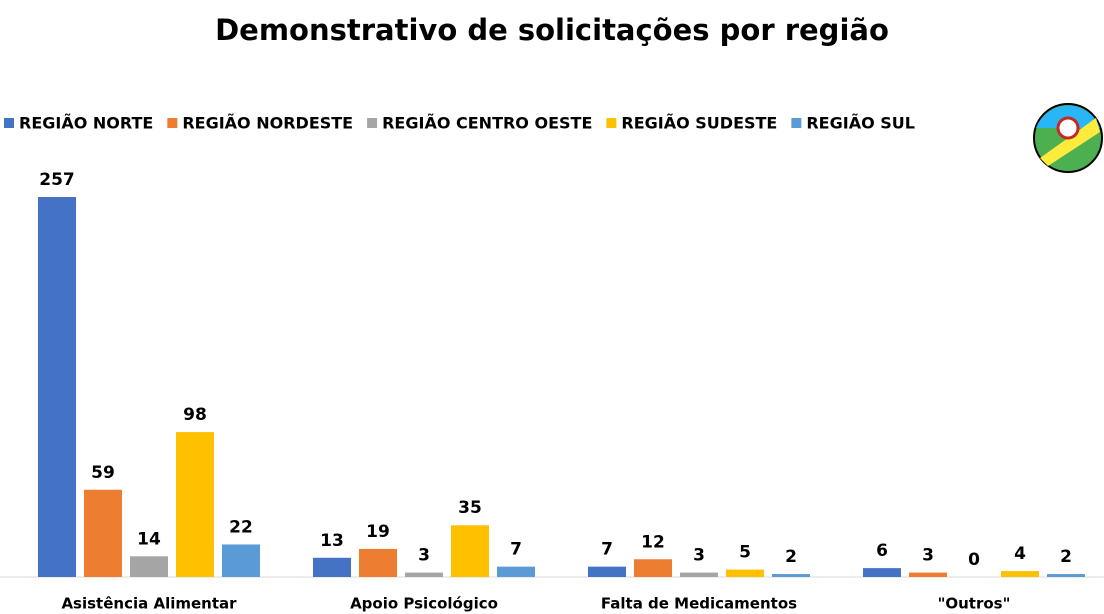 The width and height of the screenshot is (1104, 614). What do you see at coordinates (653, 542) in the screenshot?
I see `data-label: 12` at bounding box center [653, 542].